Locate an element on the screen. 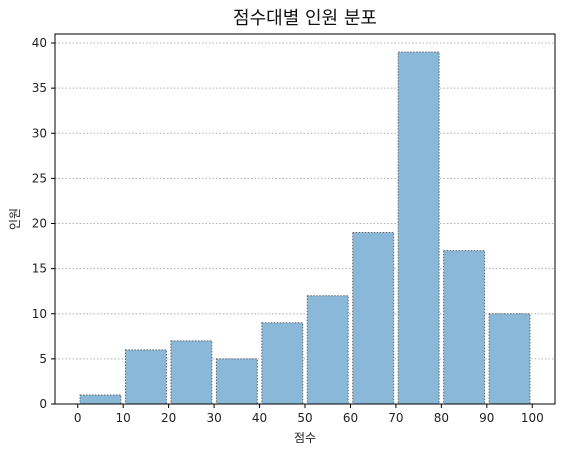  y-axis-label: 인원 is located at coordinates (15, 219).